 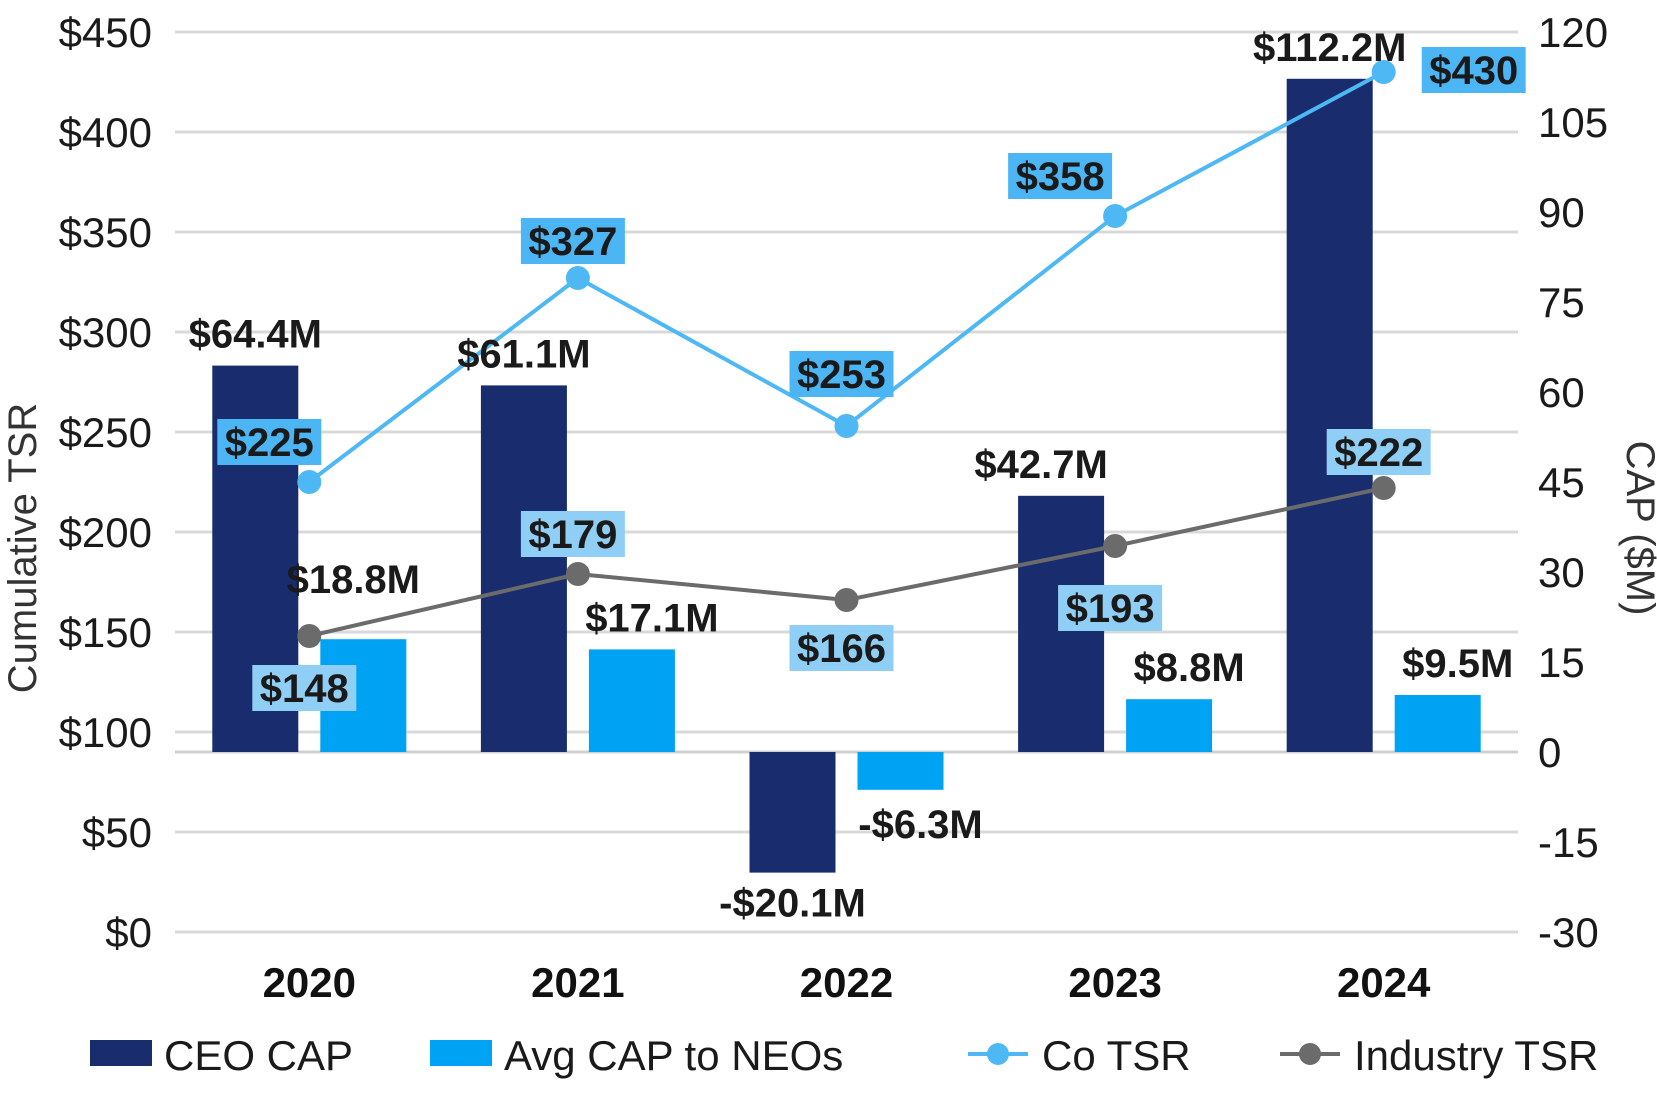 What do you see at coordinates (846, 562) in the screenshot?
I see `industry-tsr-line` at bounding box center [846, 562].